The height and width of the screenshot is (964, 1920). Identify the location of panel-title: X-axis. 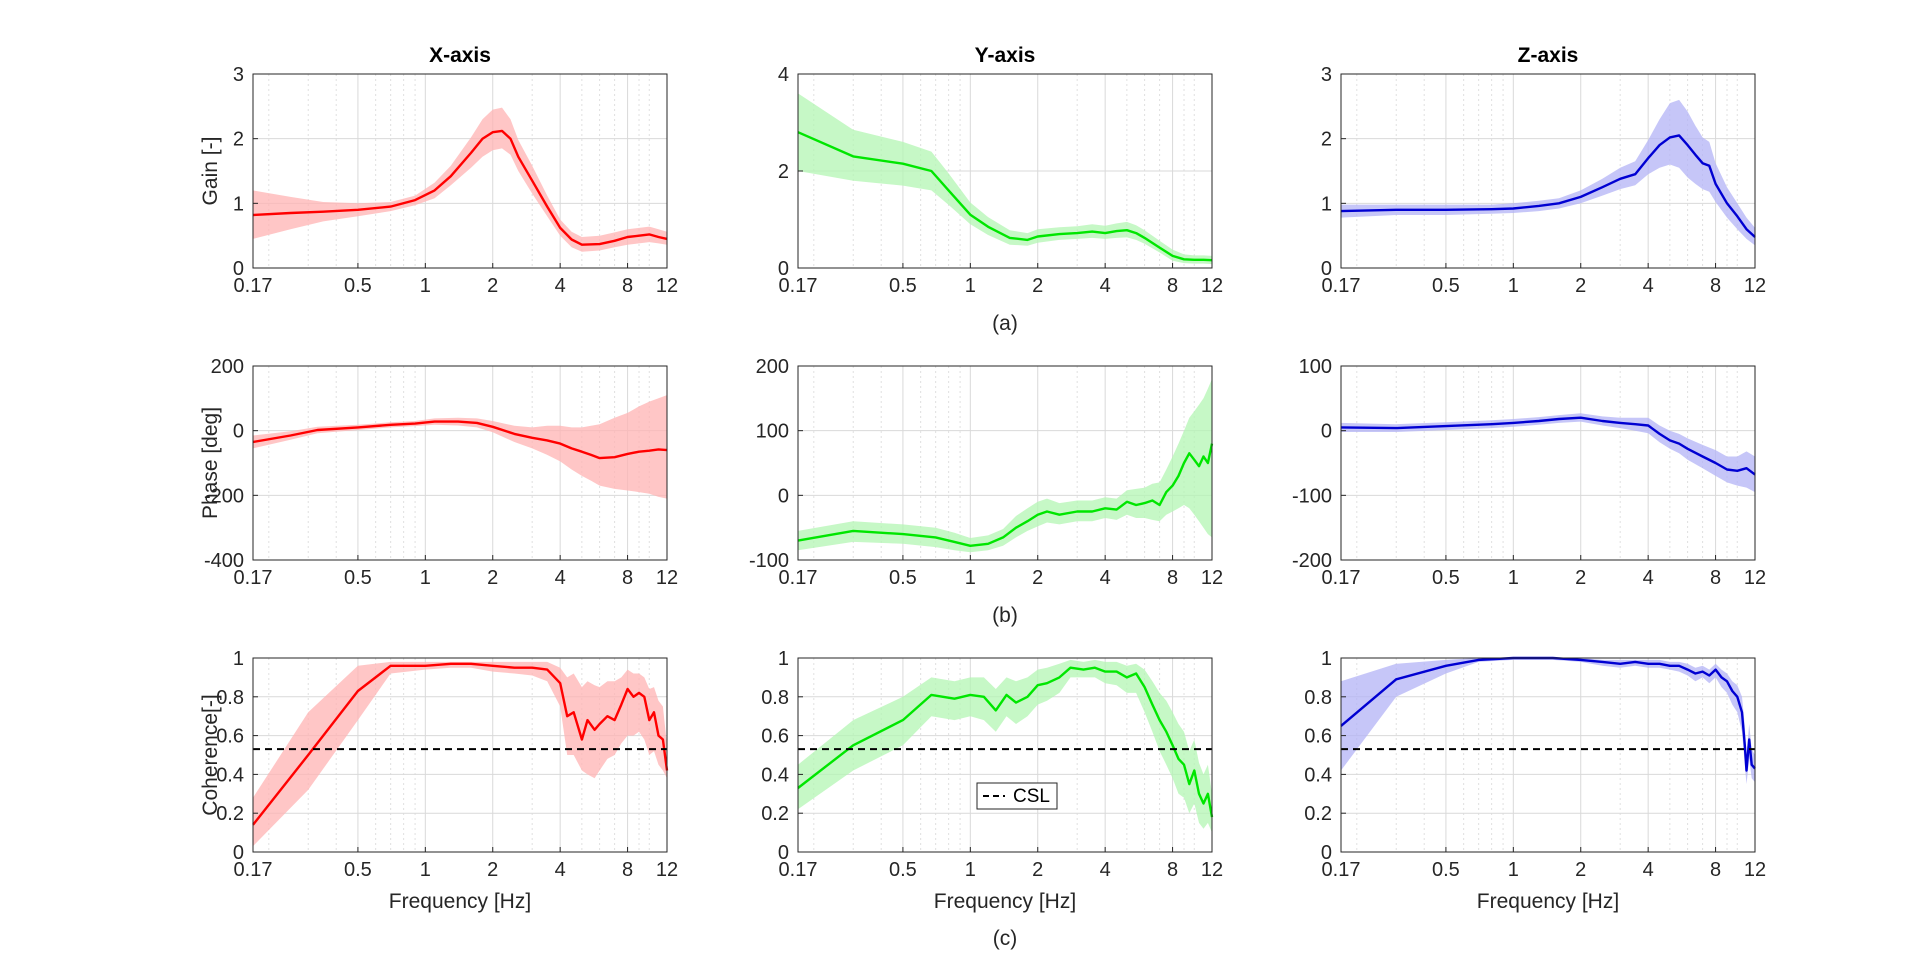
(460, 55).